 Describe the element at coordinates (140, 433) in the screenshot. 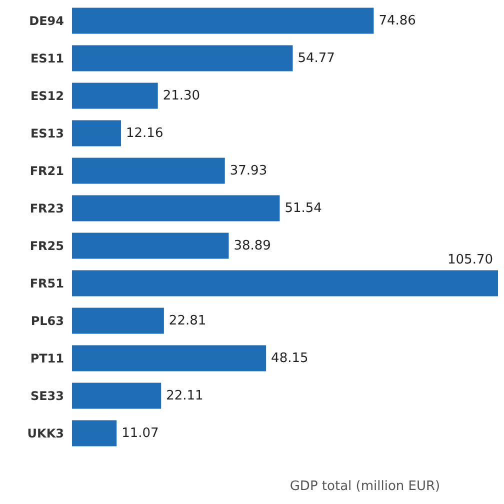

I see `data-label: 11.07` at that location.